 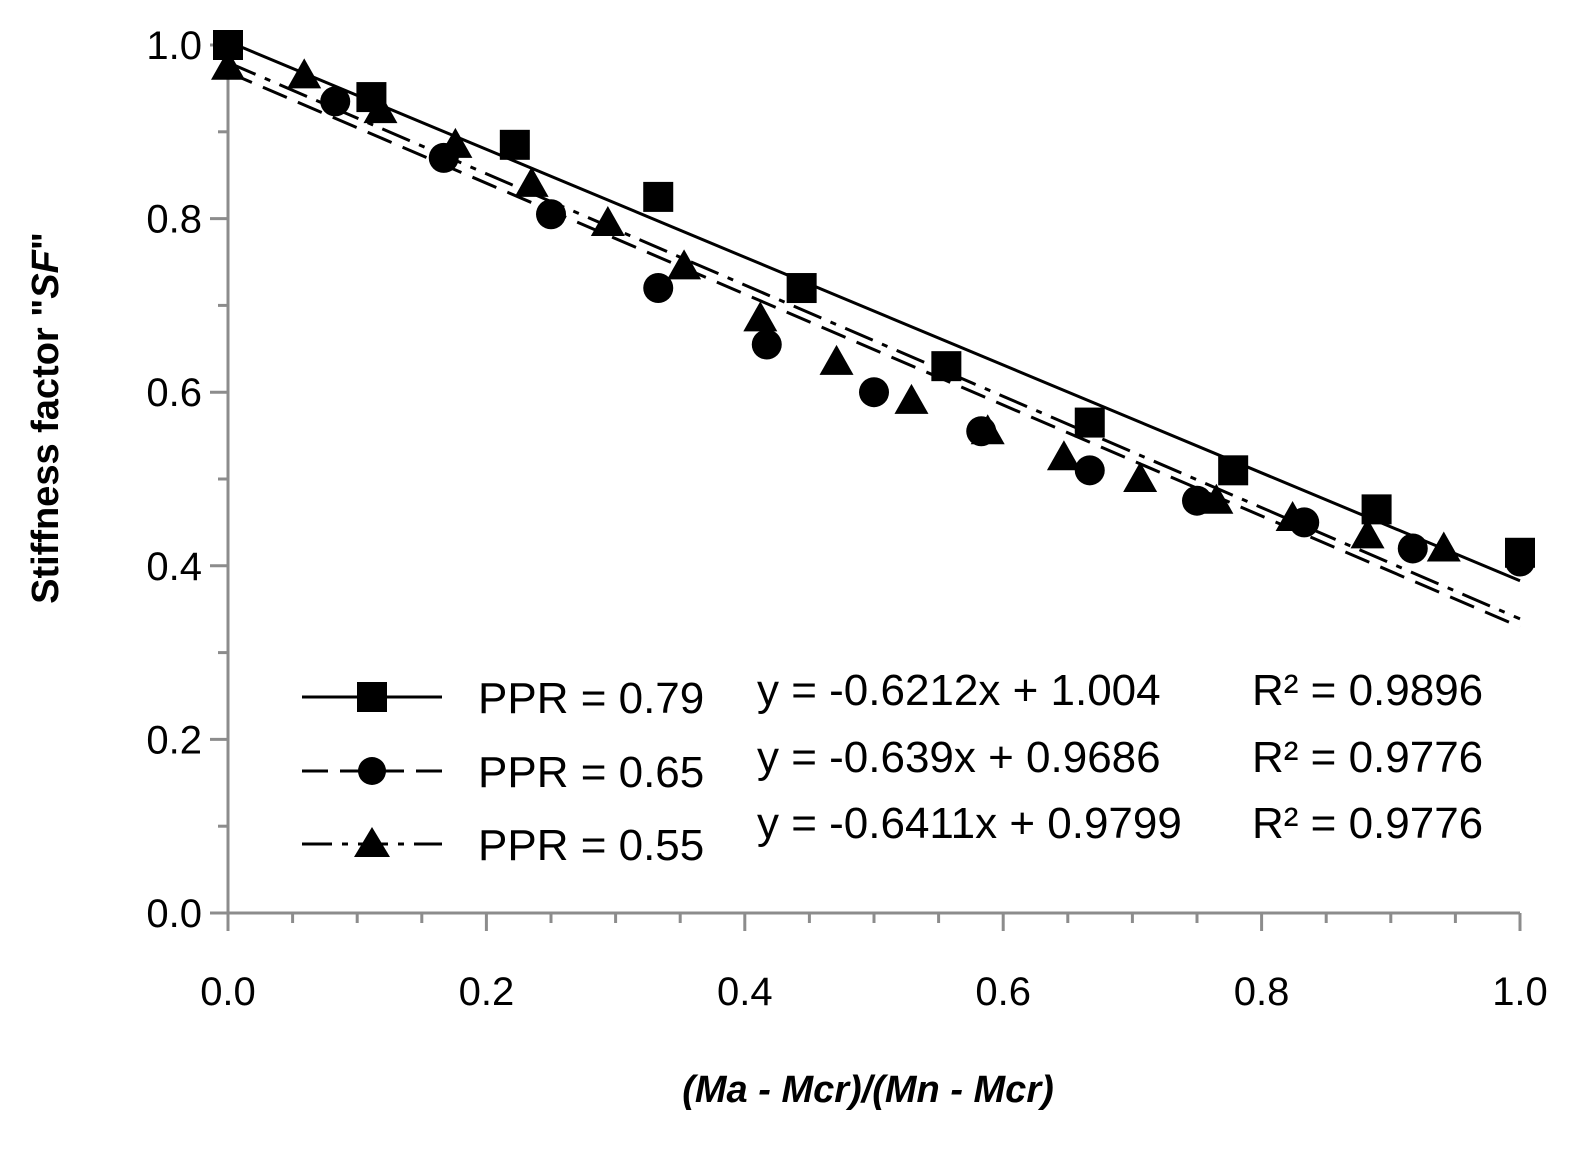 What do you see at coordinates (46, 241) in the screenshot?
I see `y-axis-title-suffix: "` at bounding box center [46, 241].